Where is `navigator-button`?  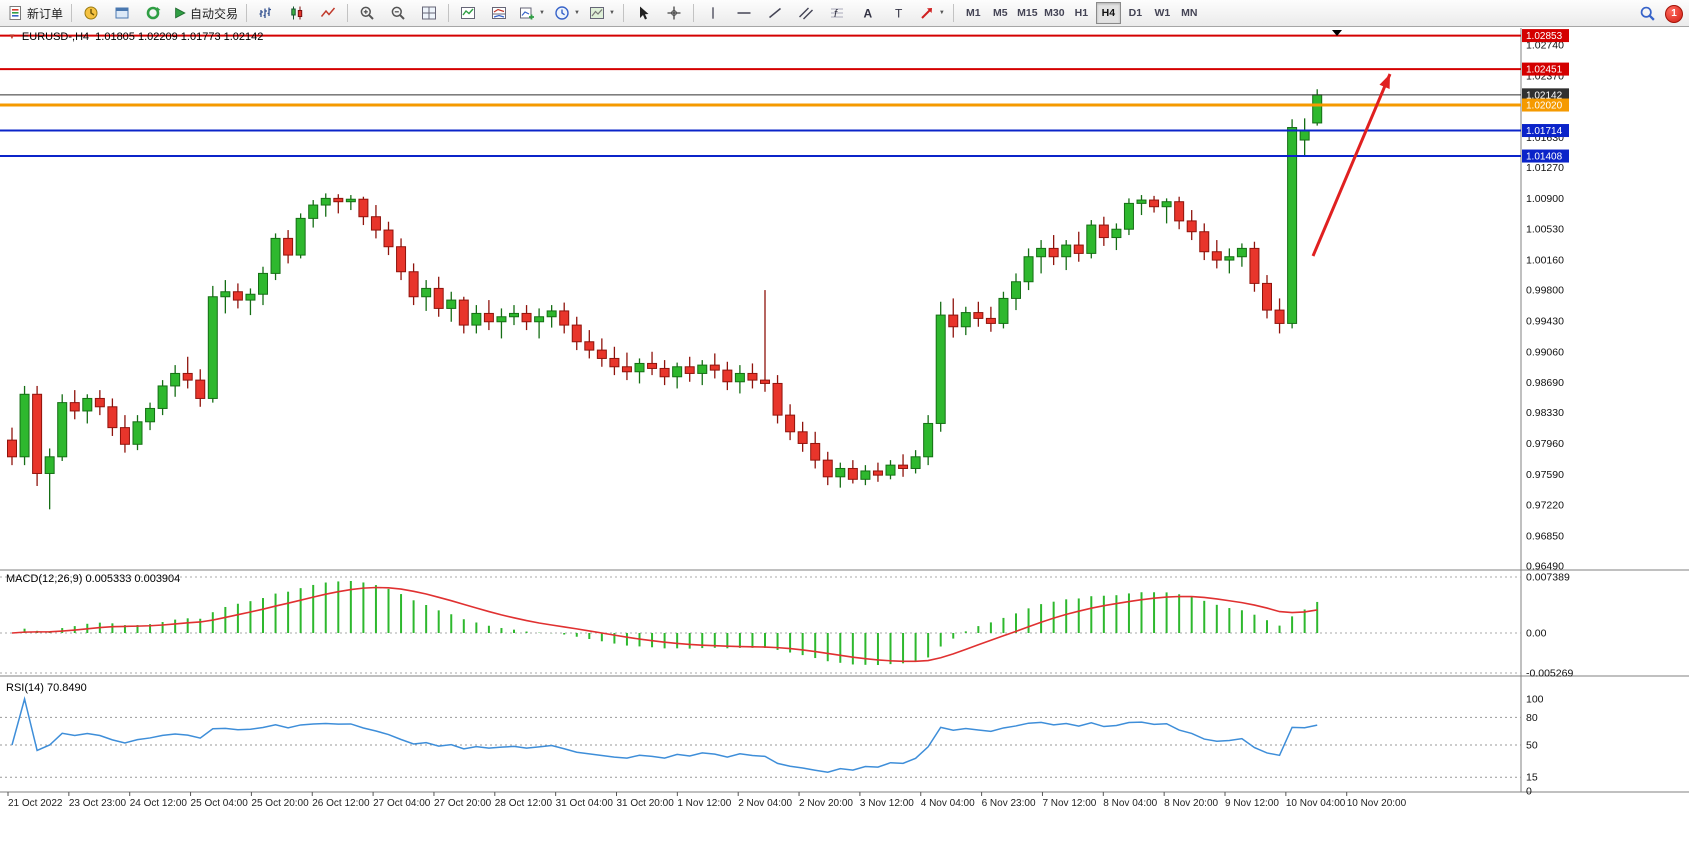
navigator-button is located at coordinates (153, 13).